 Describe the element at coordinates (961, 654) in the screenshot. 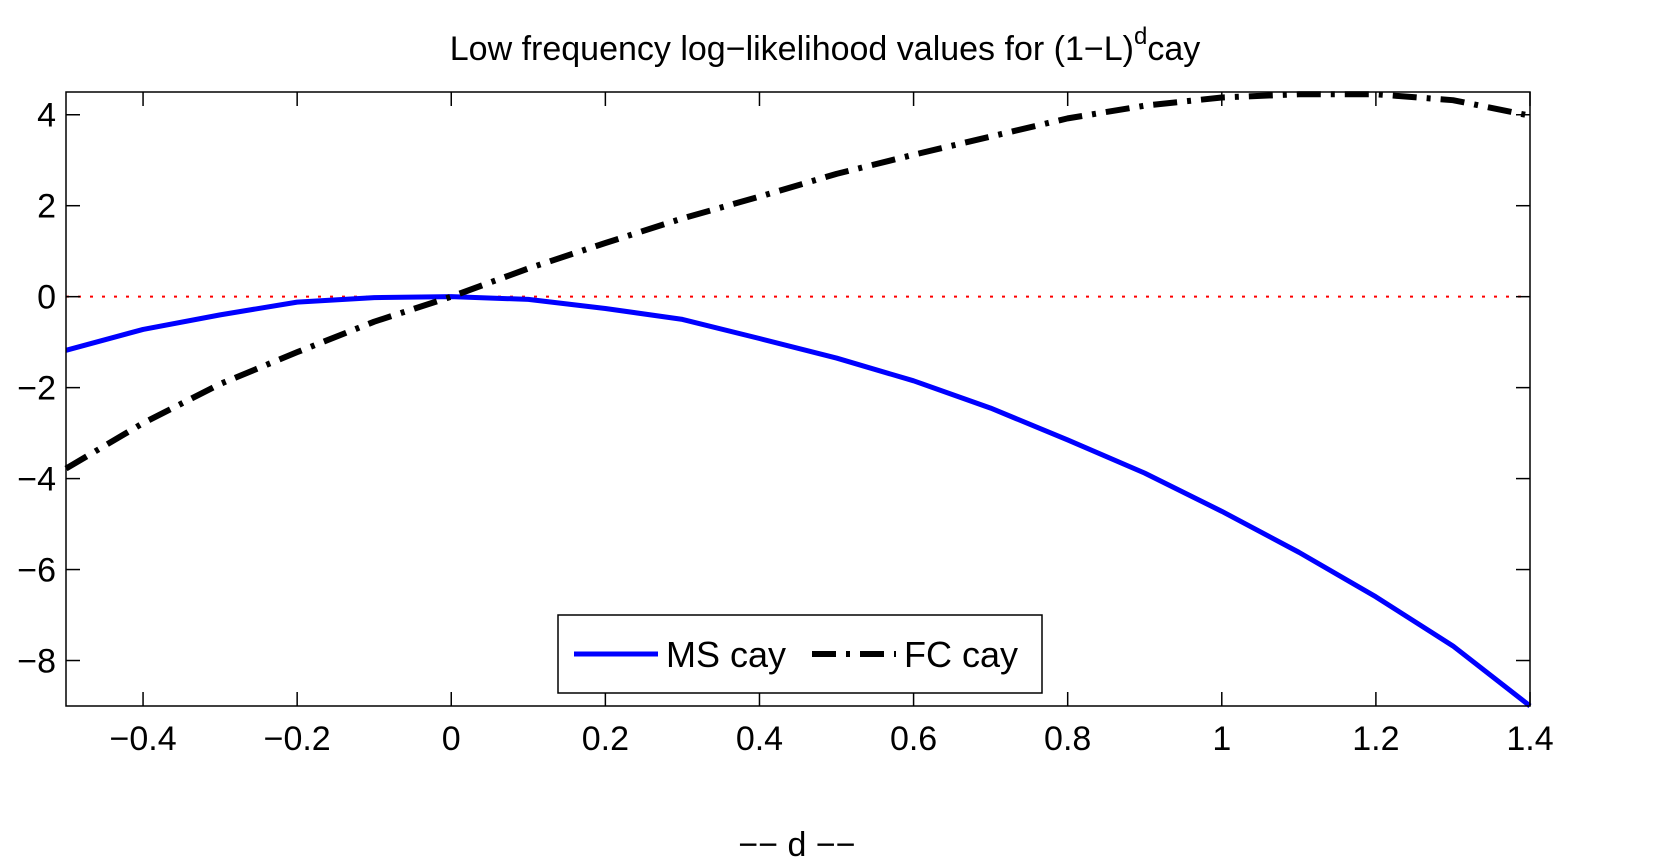

I see `legend-label-fc-cay: FC cay` at that location.